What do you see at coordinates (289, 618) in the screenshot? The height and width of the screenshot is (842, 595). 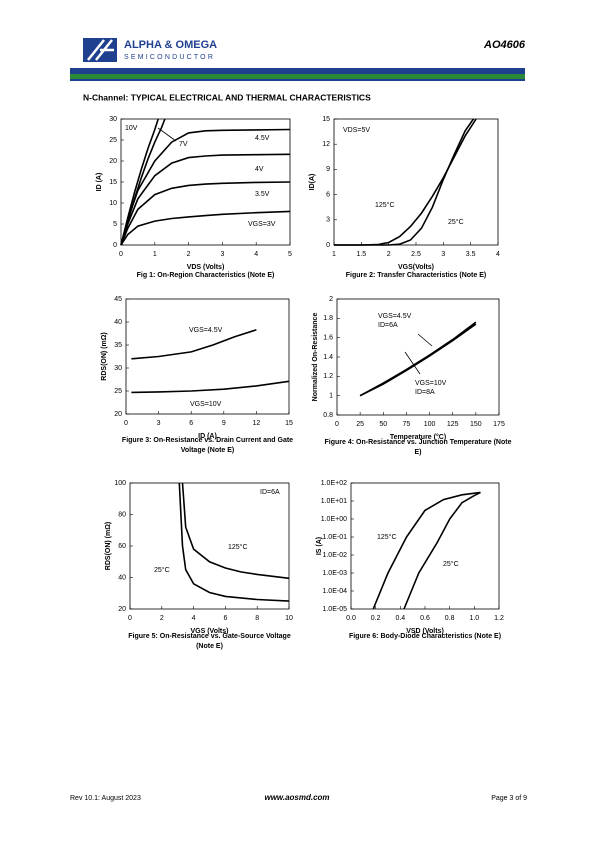 I see `x-tick-label: 10` at bounding box center [289, 618].